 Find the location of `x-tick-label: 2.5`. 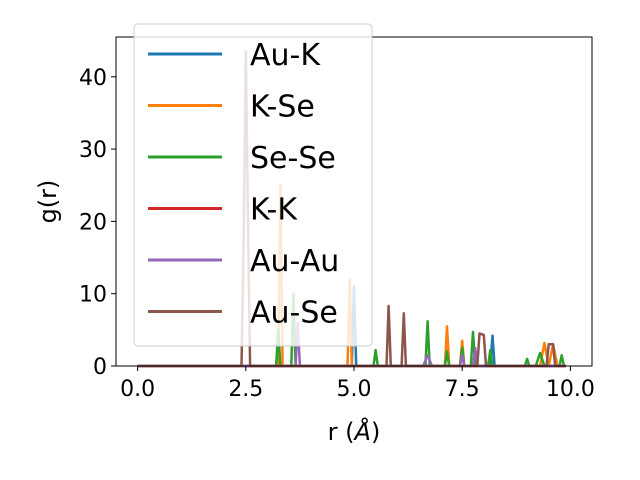

x-tick-label: 2.5 is located at coordinates (245, 389).